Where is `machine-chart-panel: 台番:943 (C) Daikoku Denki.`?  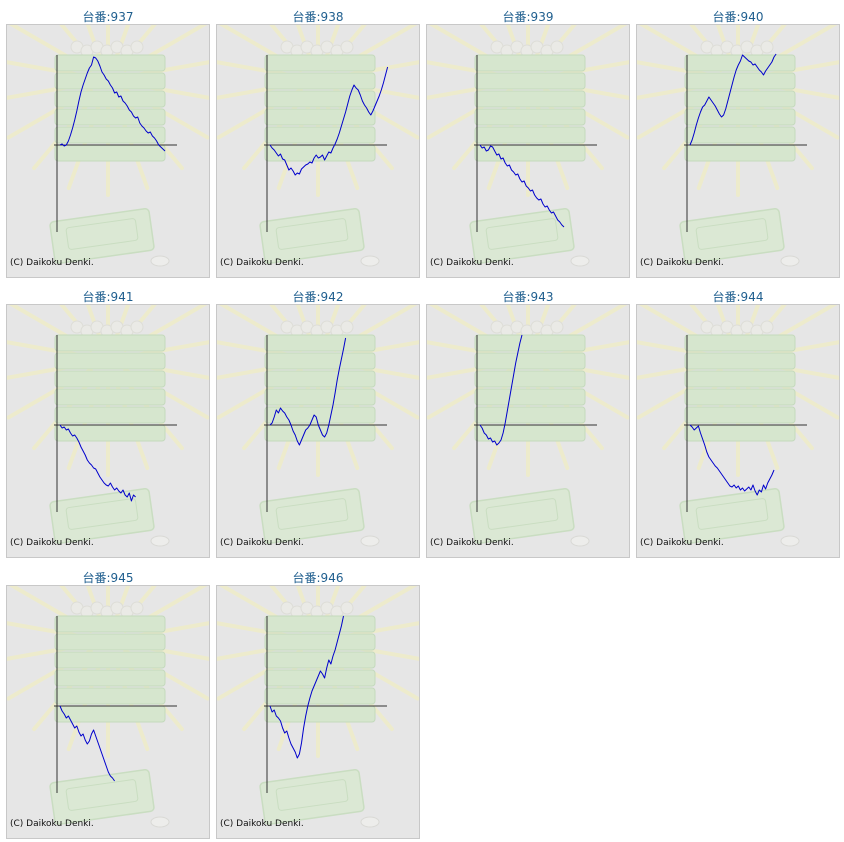 machine-chart-panel: 台番:943 (C) Daikoku Denki. is located at coordinates (528, 421).